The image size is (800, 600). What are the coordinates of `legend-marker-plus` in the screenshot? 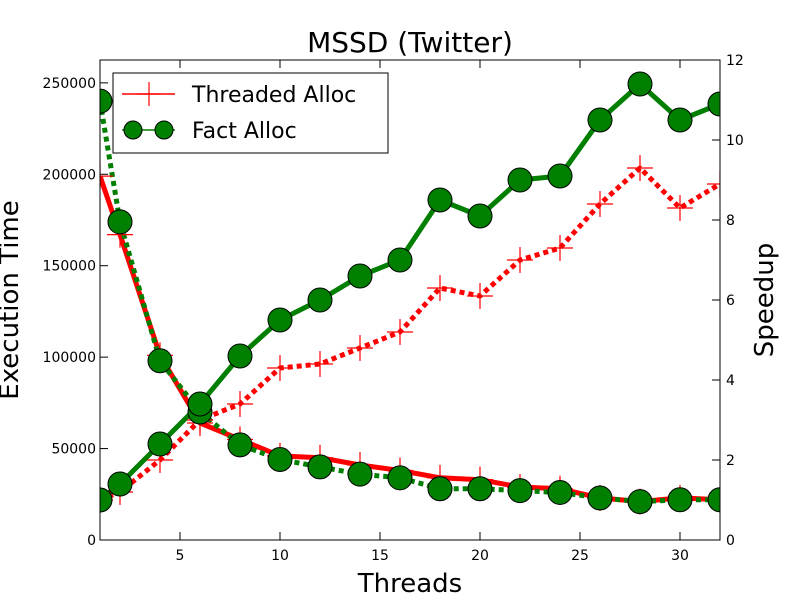 It's located at (149, 94).